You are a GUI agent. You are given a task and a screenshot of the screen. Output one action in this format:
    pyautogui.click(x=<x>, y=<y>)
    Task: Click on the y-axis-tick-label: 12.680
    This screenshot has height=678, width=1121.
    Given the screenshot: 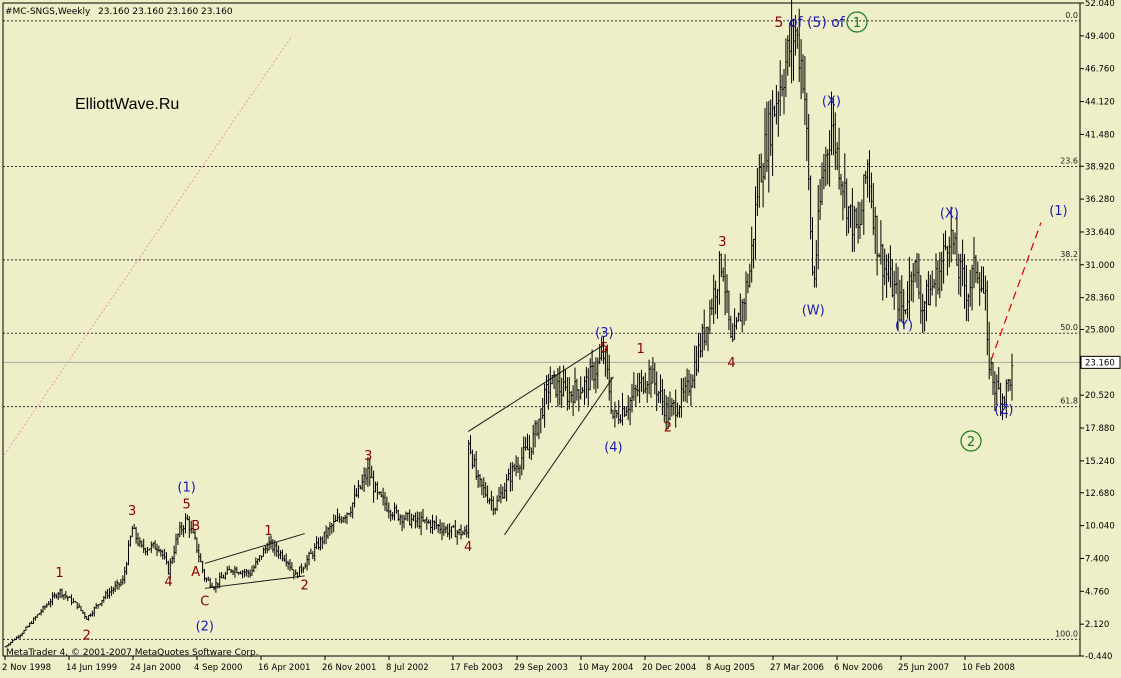 What is the action you would take?
    pyautogui.click(x=1100, y=494)
    